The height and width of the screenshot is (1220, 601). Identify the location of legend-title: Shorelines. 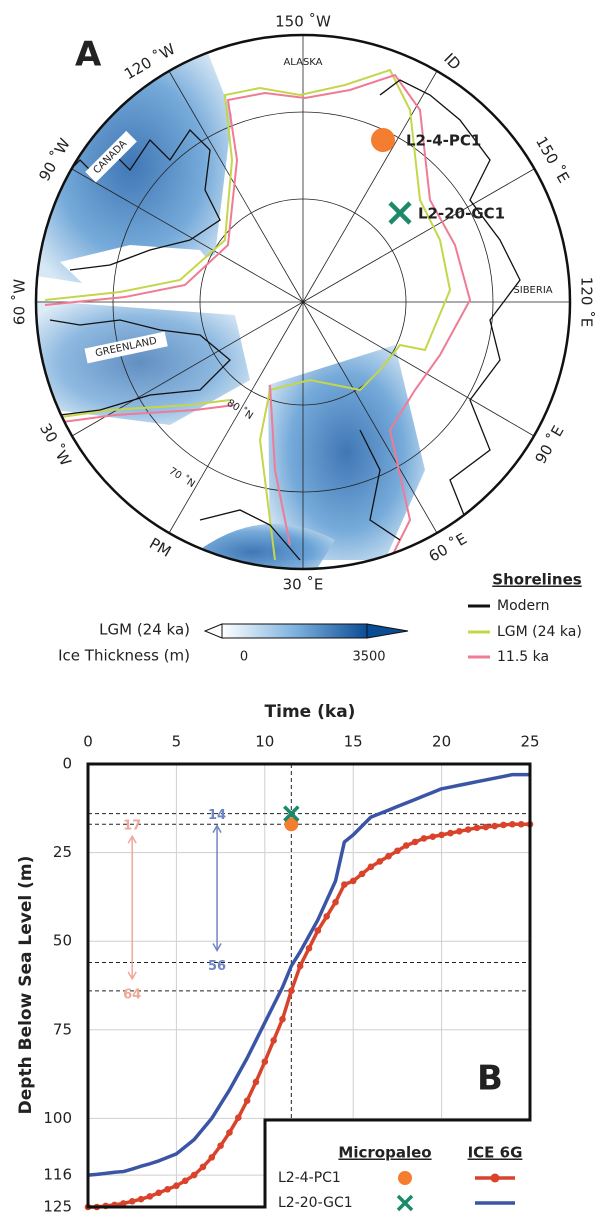
(536, 580).